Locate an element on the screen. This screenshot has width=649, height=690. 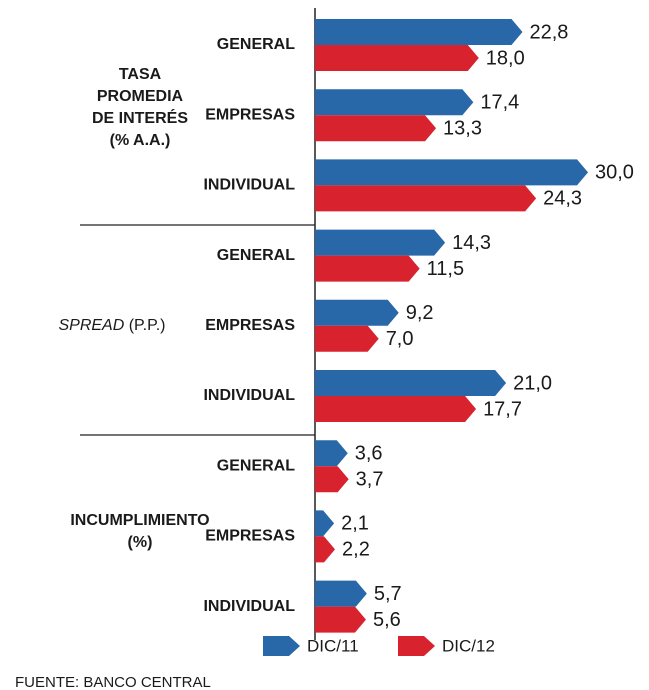
value-label: 13,3 is located at coordinates (462, 128).